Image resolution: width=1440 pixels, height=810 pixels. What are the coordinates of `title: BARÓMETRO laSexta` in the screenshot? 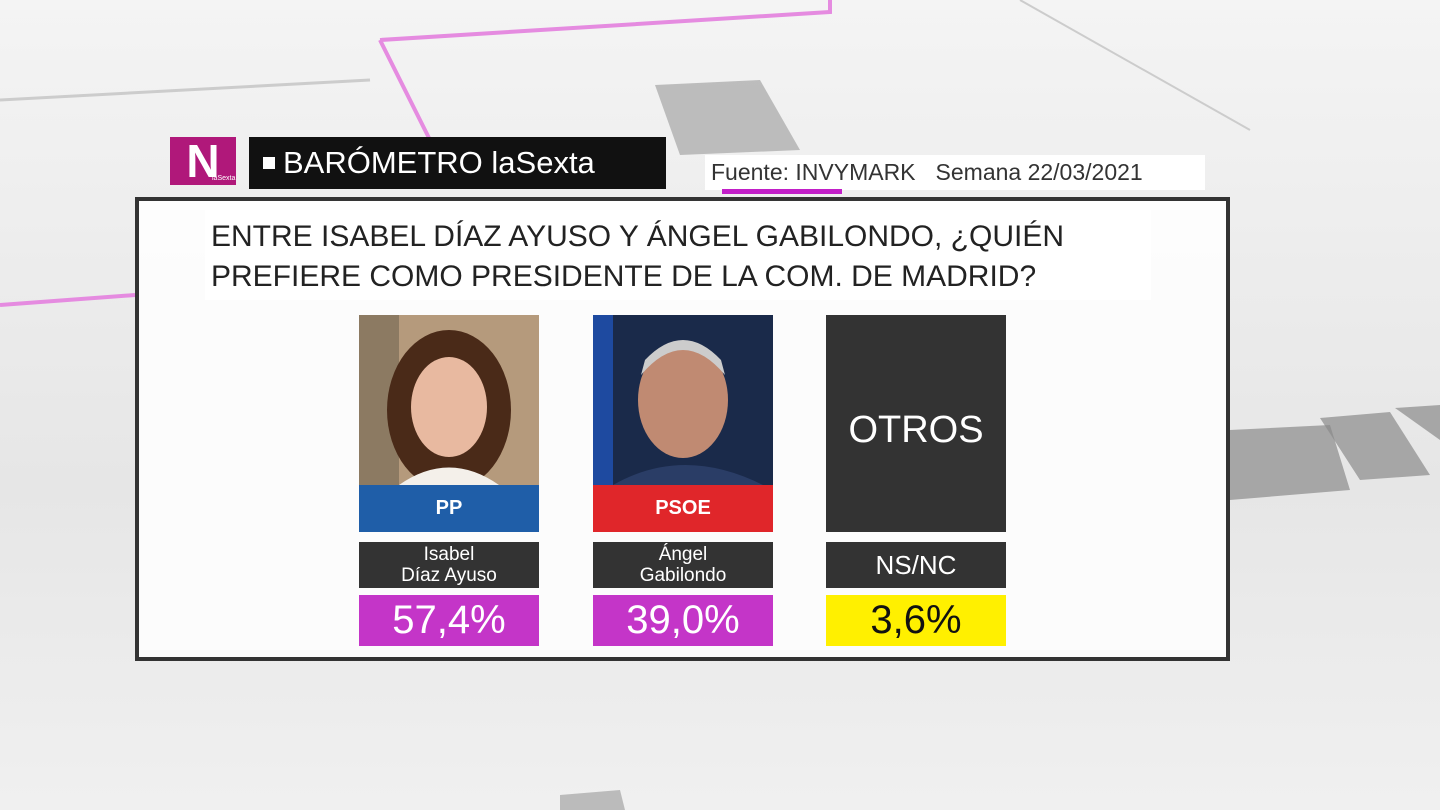 It's located at (457, 163).